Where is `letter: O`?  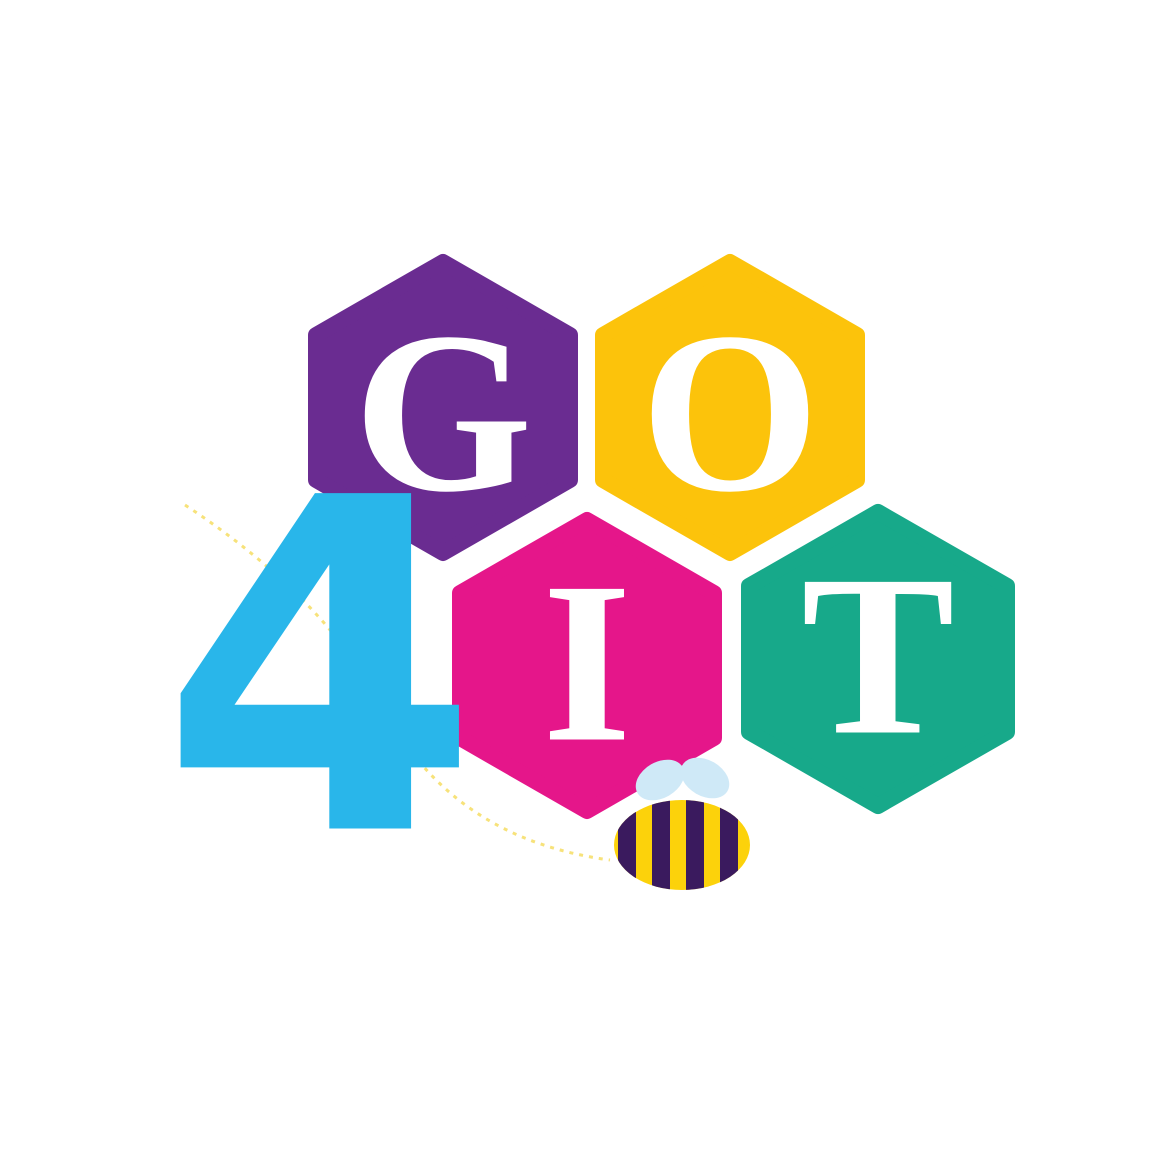
letter: O is located at coordinates (730, 412).